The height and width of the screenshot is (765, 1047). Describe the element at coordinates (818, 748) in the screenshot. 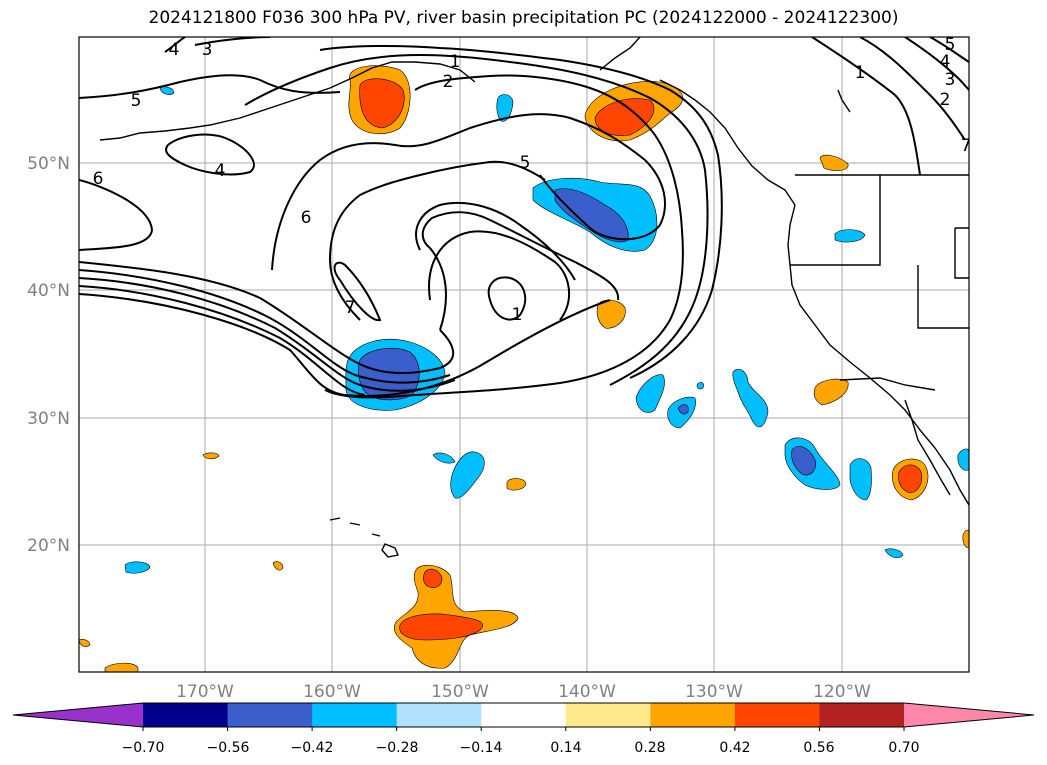

I see `colorbar-tick: 0.56` at that location.